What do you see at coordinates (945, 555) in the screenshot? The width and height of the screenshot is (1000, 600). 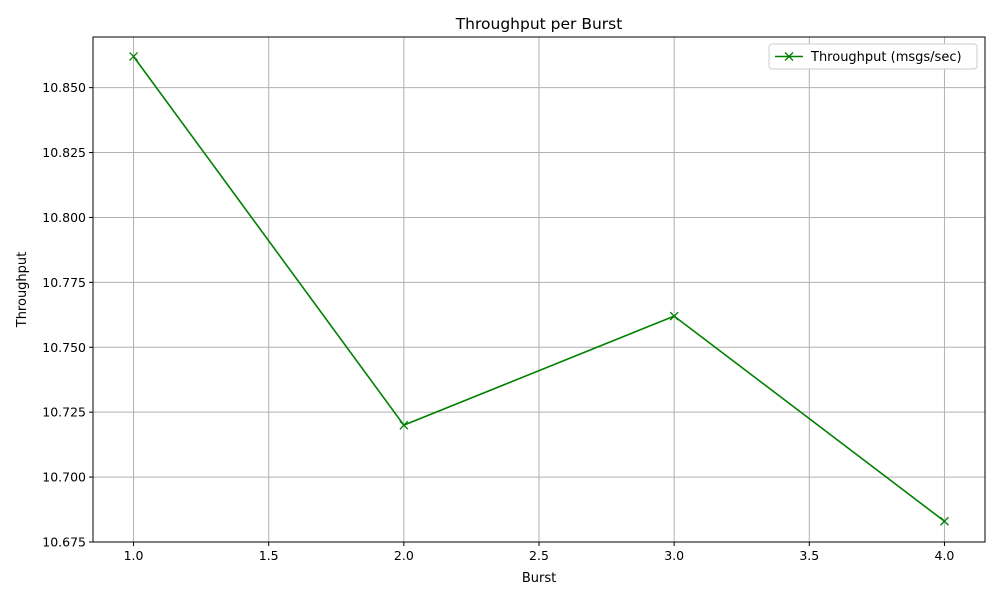 I see `x-tick-label: 4.0` at bounding box center [945, 555].